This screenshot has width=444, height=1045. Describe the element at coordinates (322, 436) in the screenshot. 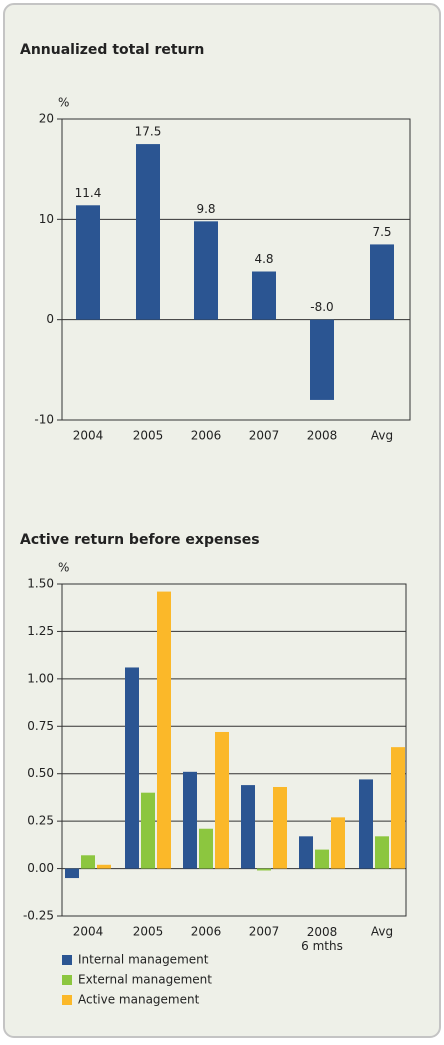

I see `x-tick-label: 2008` at that location.